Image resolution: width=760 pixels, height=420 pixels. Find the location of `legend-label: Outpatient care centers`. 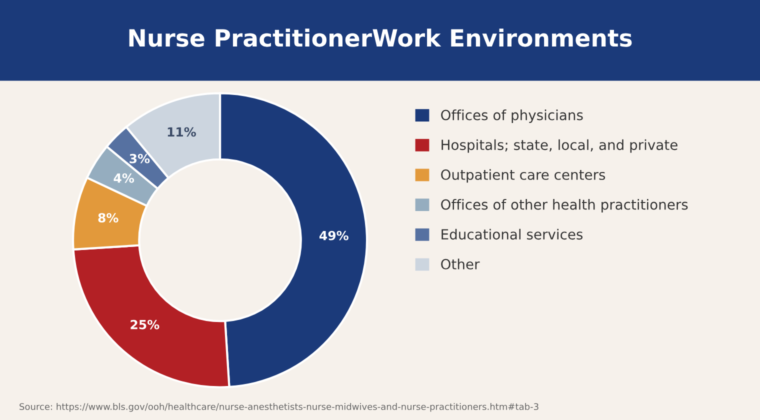

legend-label: Outpatient care centers is located at coordinates (523, 176).